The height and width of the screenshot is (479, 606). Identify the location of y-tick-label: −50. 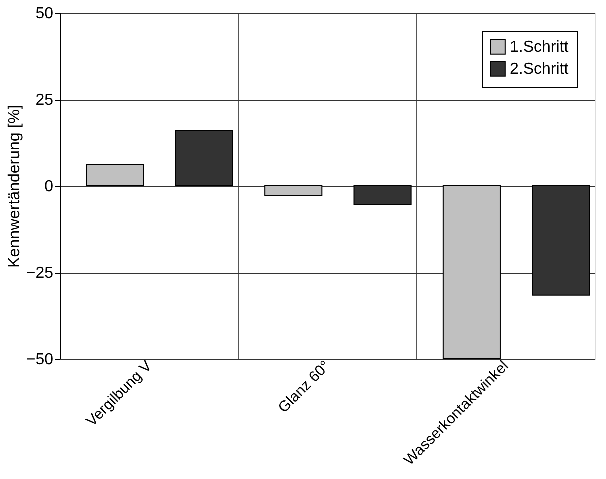
(40, 360).